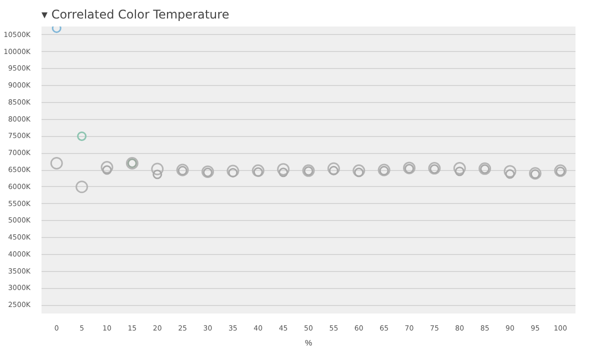  Describe the element at coordinates (136, 15) in the screenshot. I see `chart-title: ▾ Correlated Color Temperature` at that location.